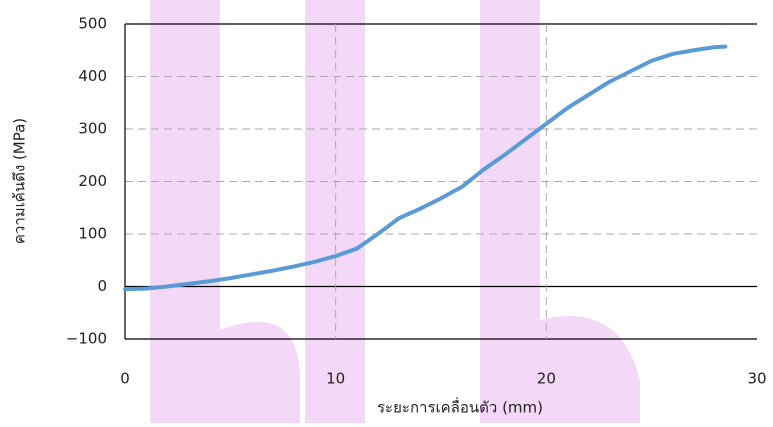 Image resolution: width=773 pixels, height=427 pixels. What do you see at coordinates (92, 24) in the screenshot?
I see `y-tick-label: 500` at bounding box center [92, 24].